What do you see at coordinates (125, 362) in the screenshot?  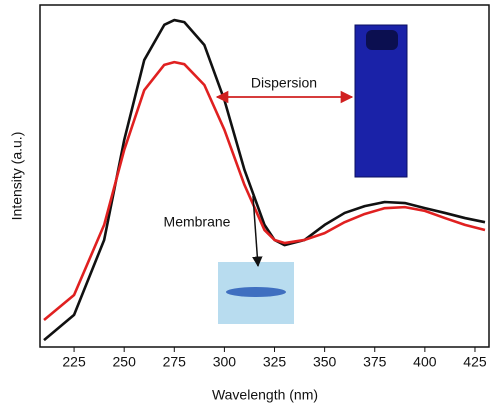 I see `x-tick-label: 250` at bounding box center [125, 362].